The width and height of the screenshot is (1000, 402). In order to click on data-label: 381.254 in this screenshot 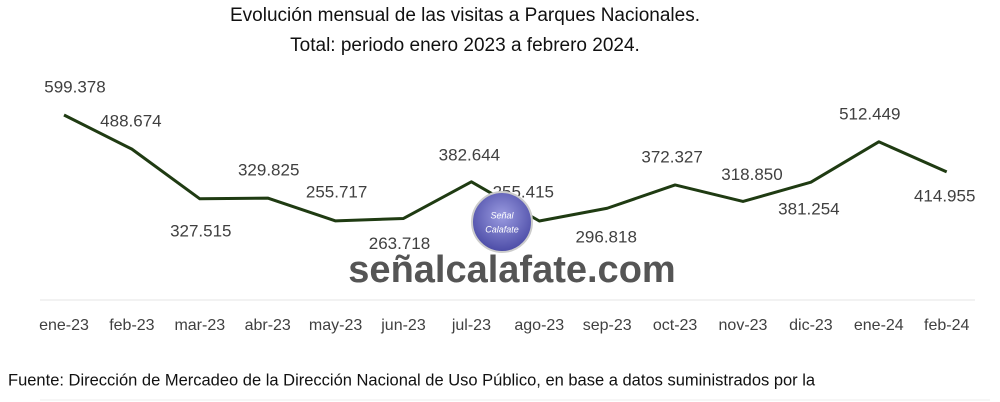, I will do `click(808, 209)`.